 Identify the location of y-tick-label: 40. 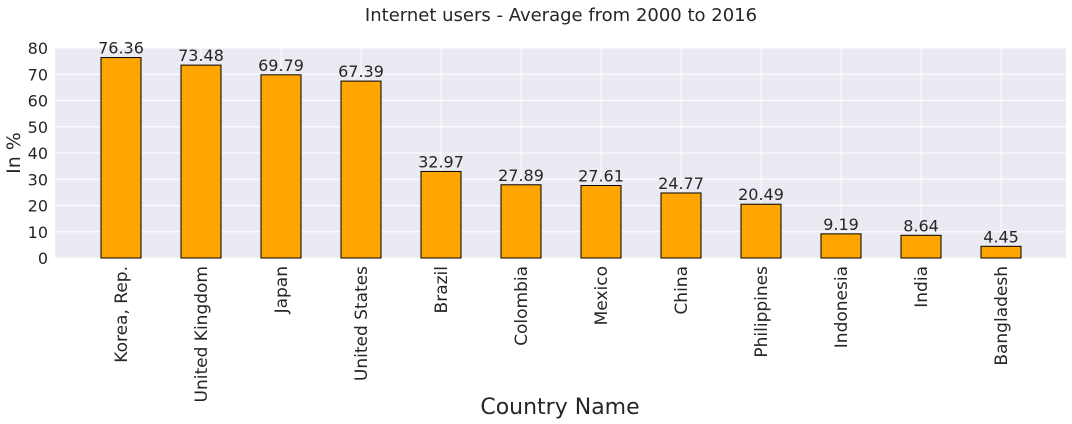
(38, 153).